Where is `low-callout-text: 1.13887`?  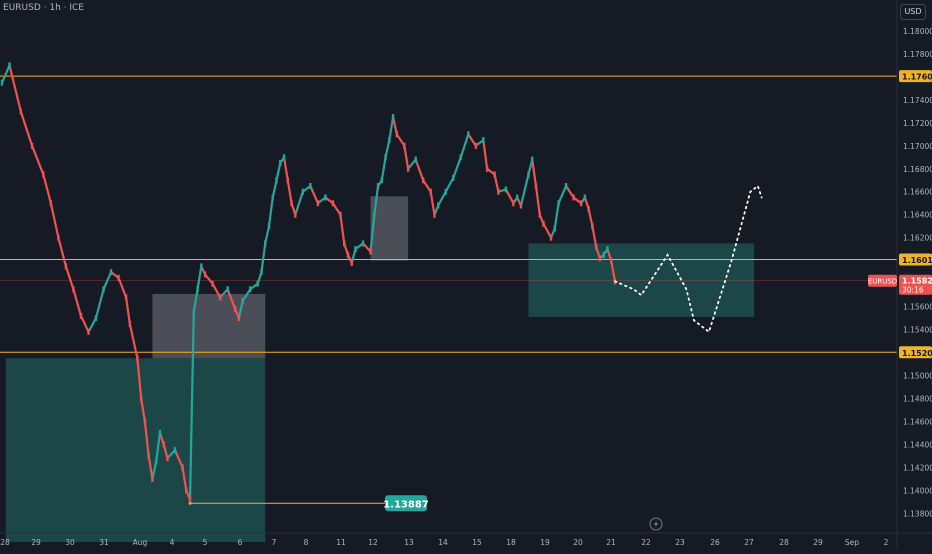
low-callout-text: 1.13887 is located at coordinates (406, 504).